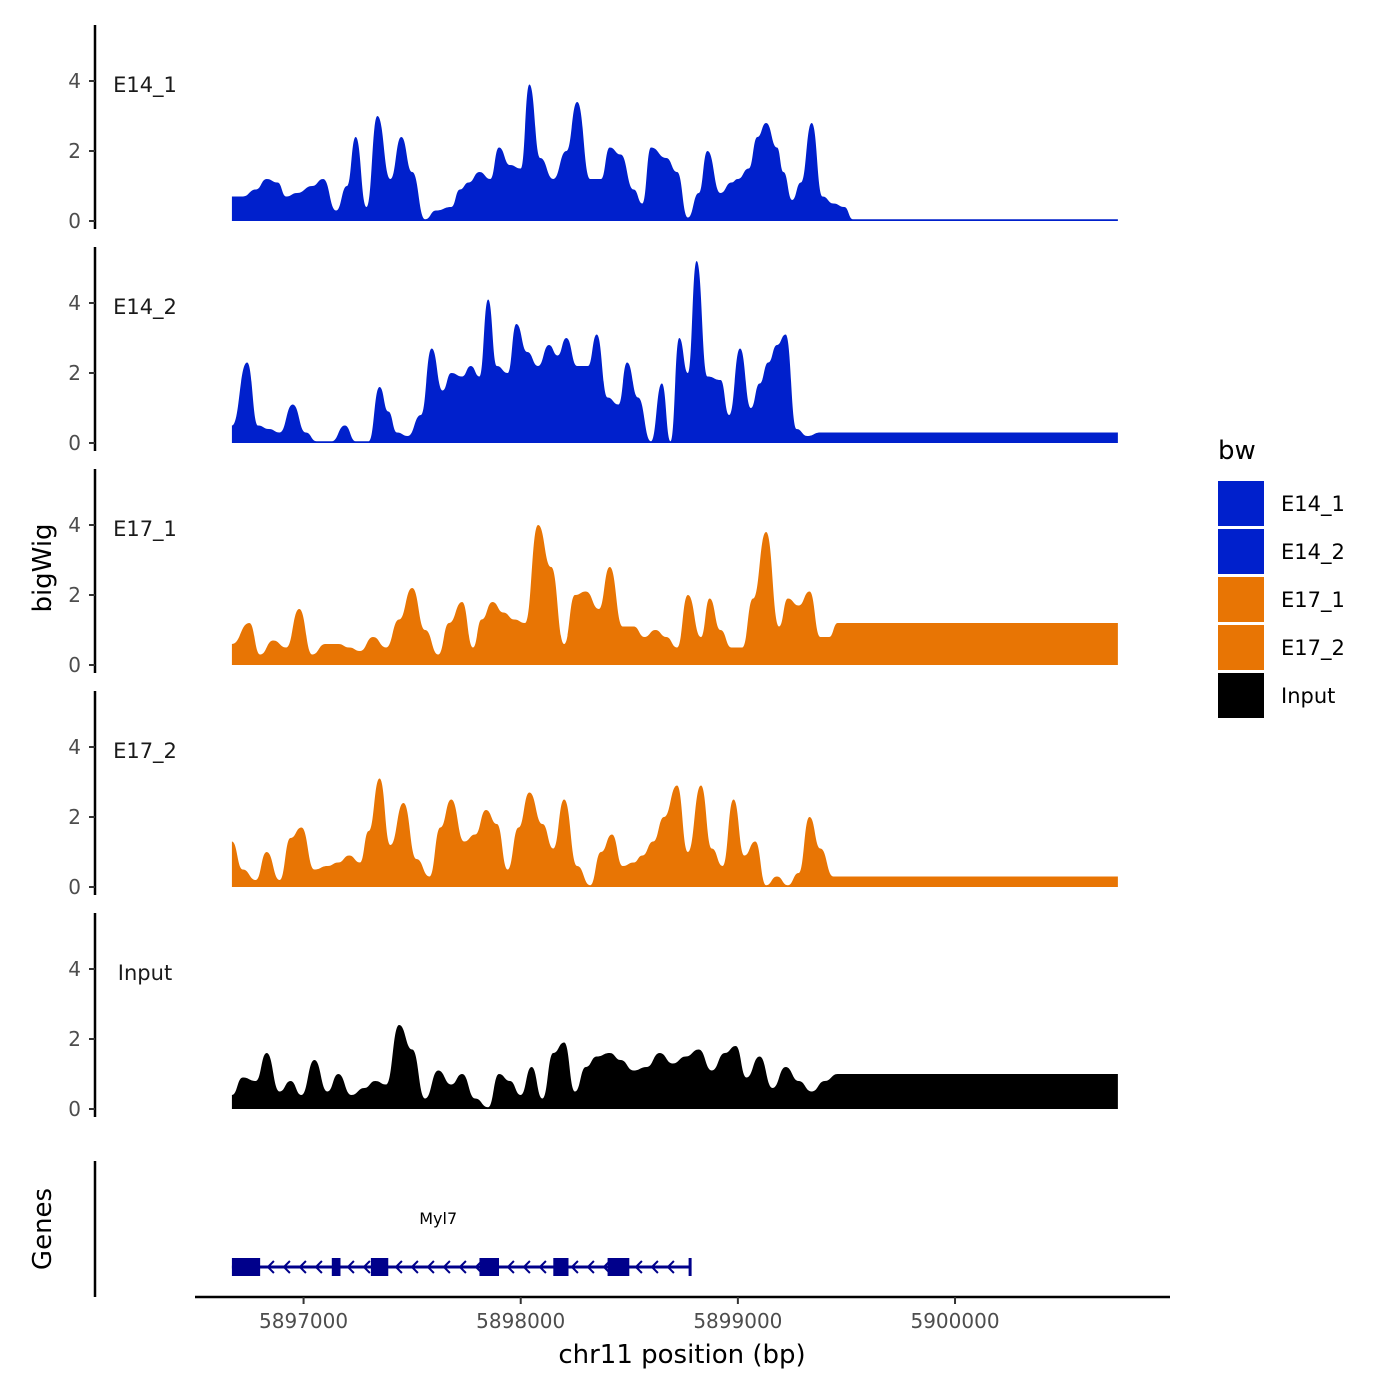  I want to click on y-tick-label-e17-1-4: 4, so click(74, 525).